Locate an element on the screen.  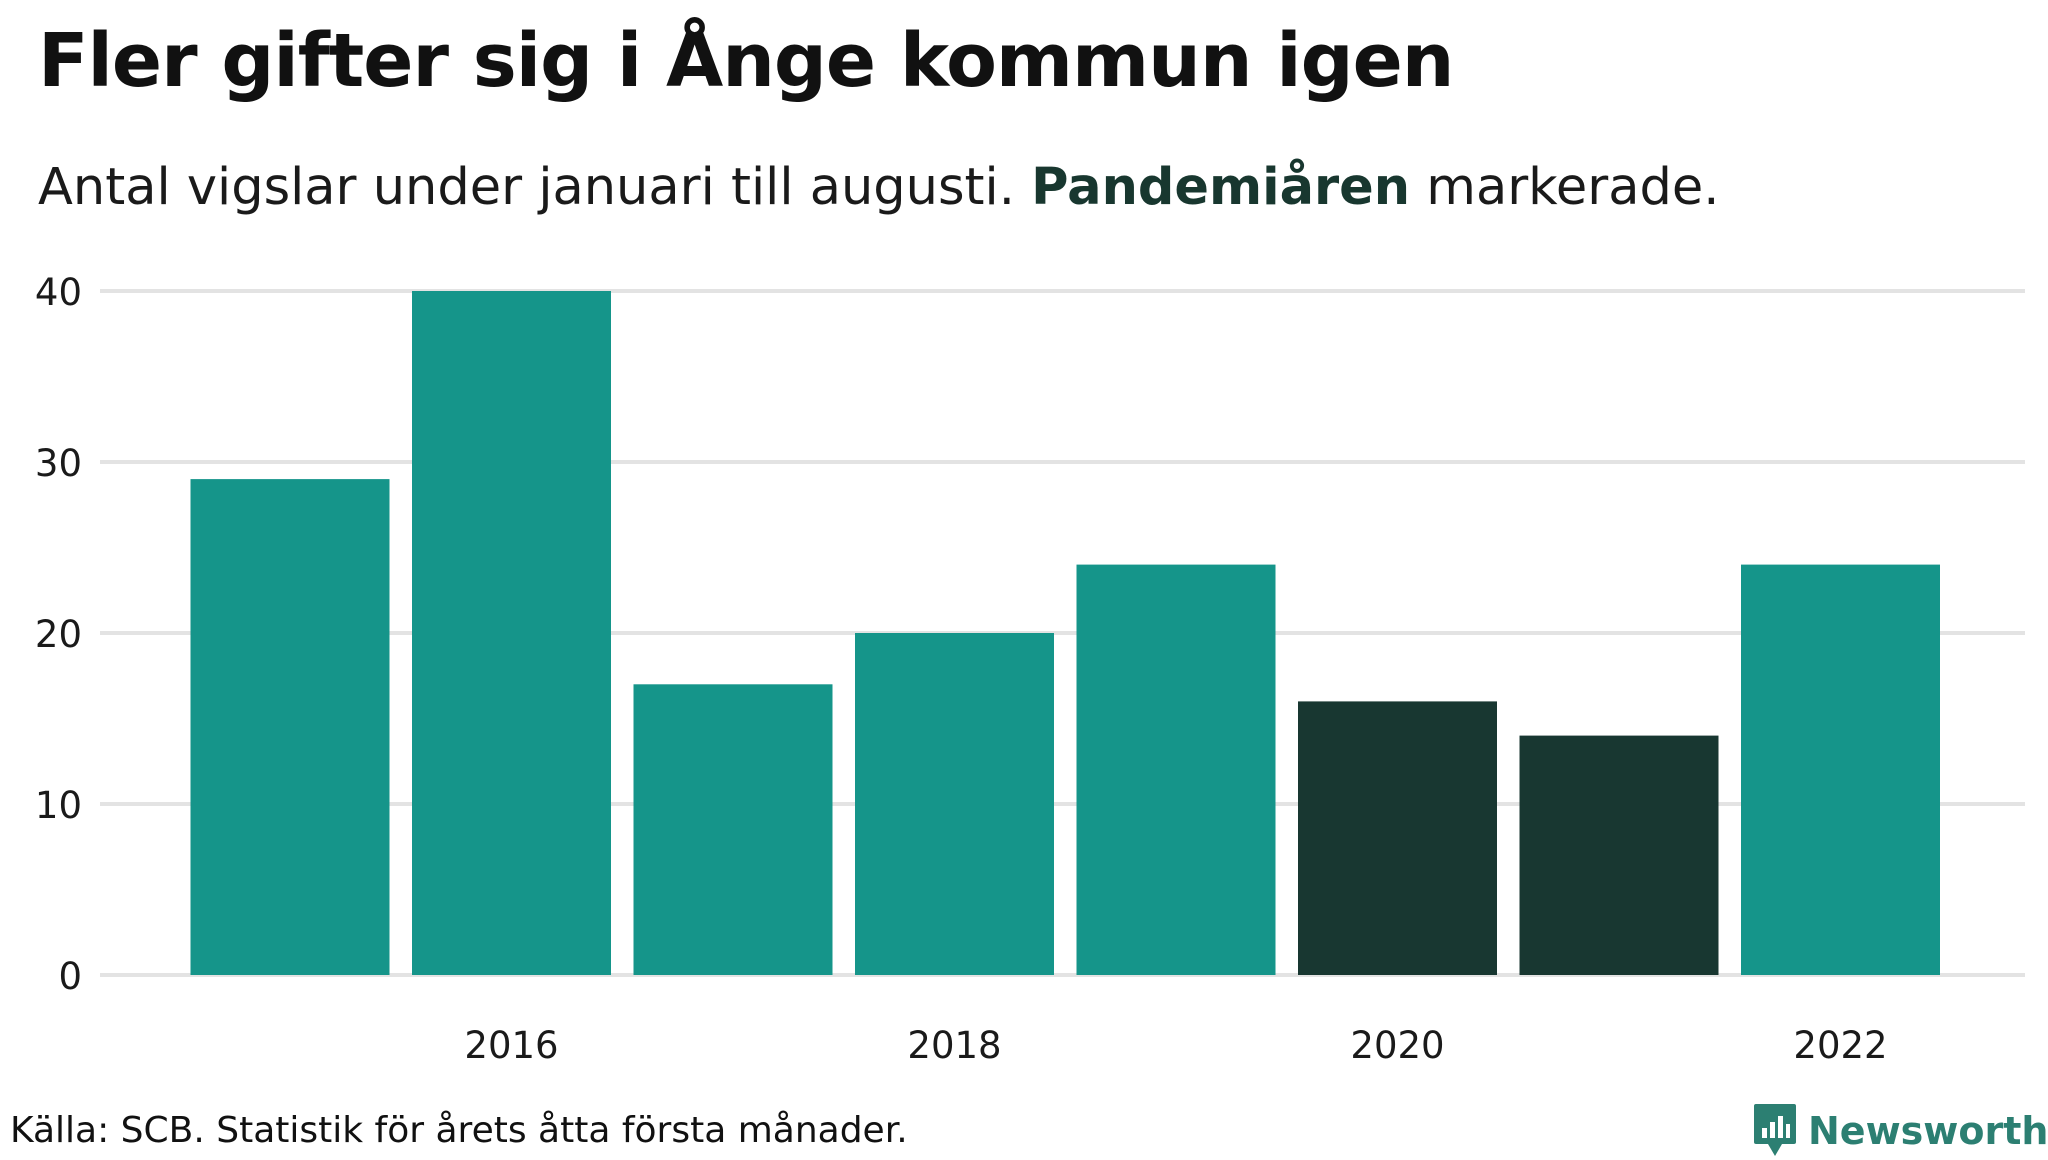
x-tick-label: 2018 is located at coordinates (954, 1045).